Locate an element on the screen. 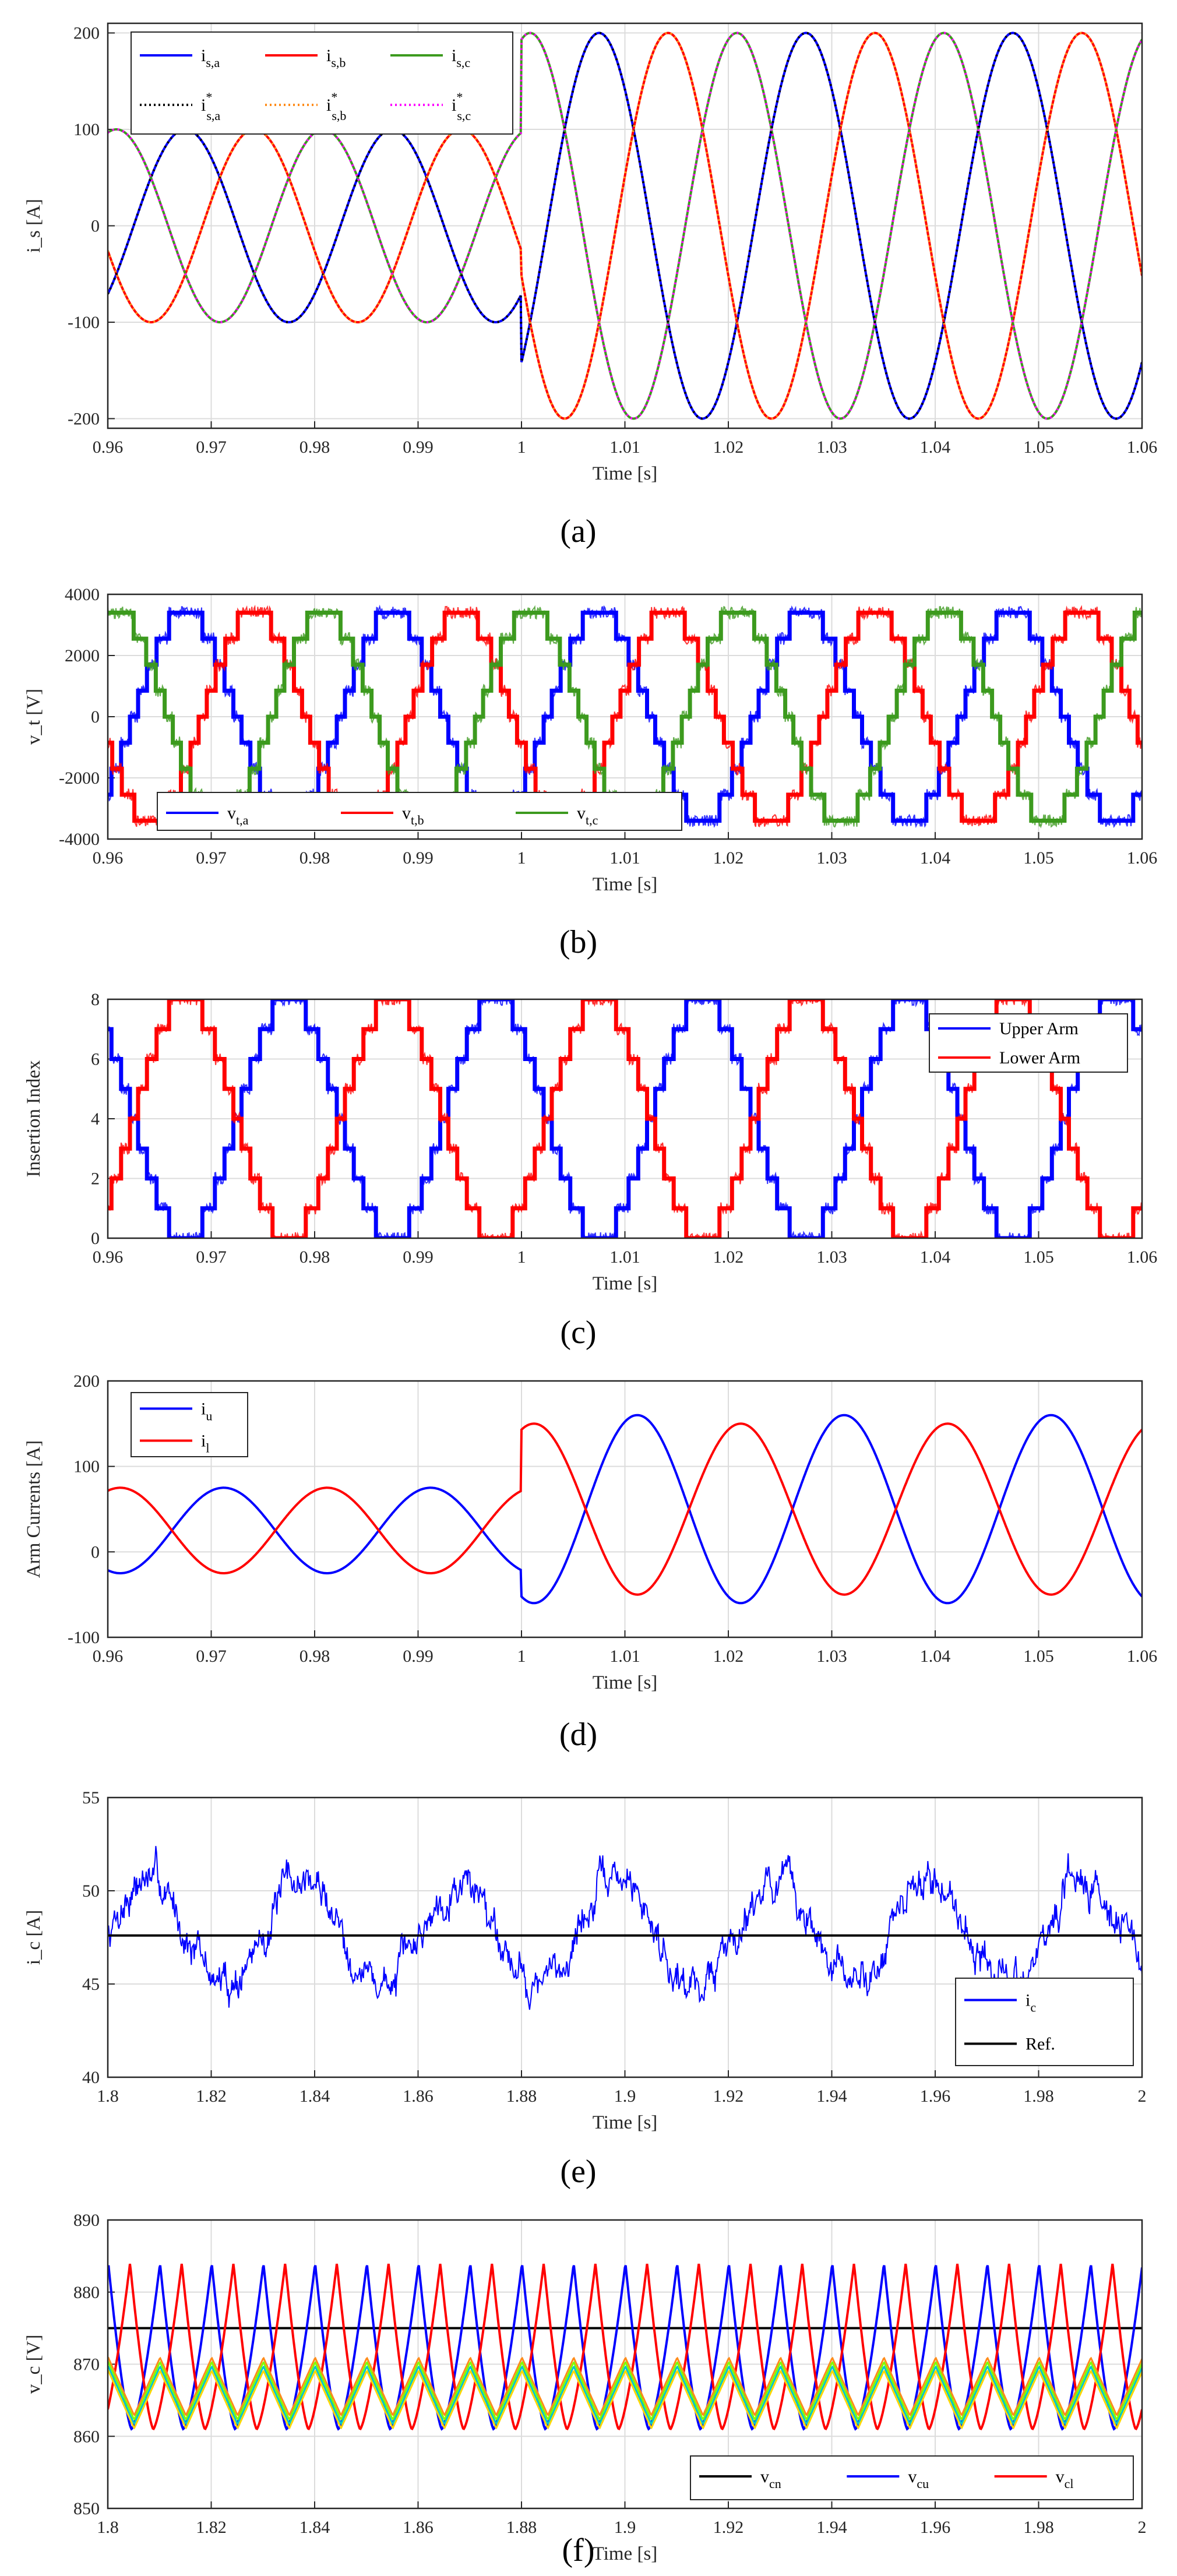  axes-frame-b is located at coordinates (625, 716).